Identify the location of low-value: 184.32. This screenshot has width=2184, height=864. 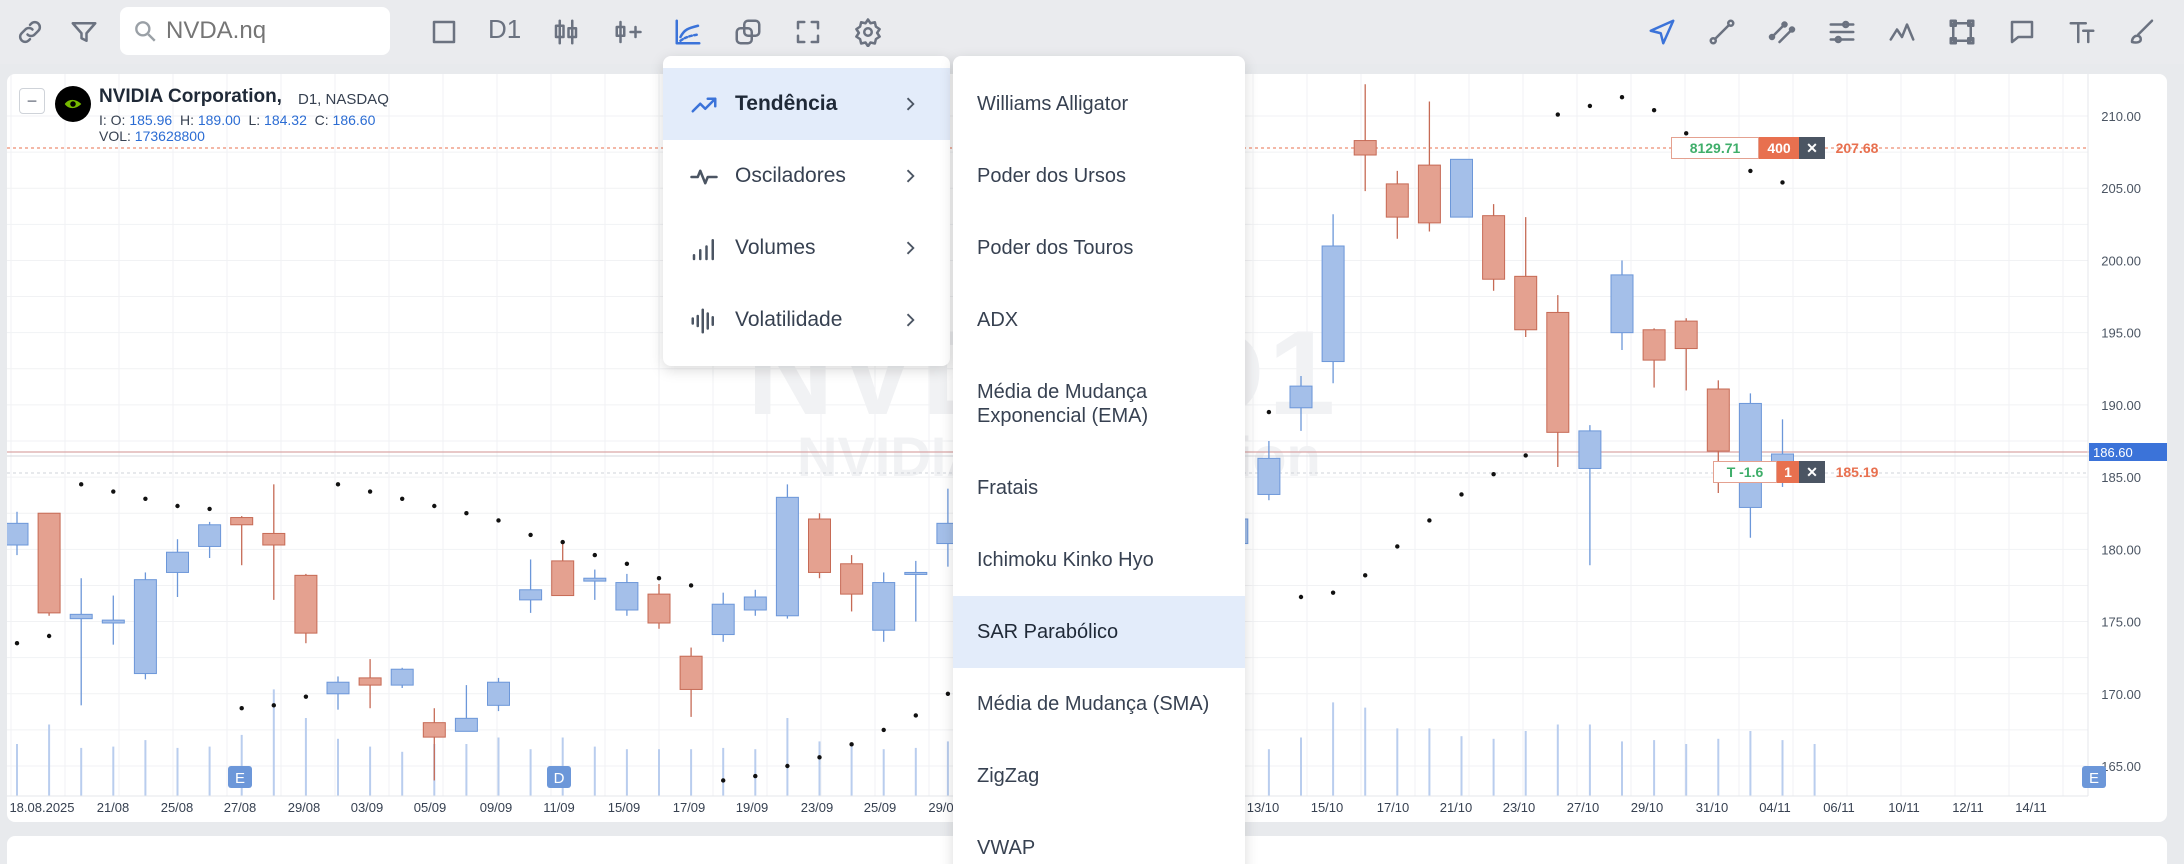
(285, 120).